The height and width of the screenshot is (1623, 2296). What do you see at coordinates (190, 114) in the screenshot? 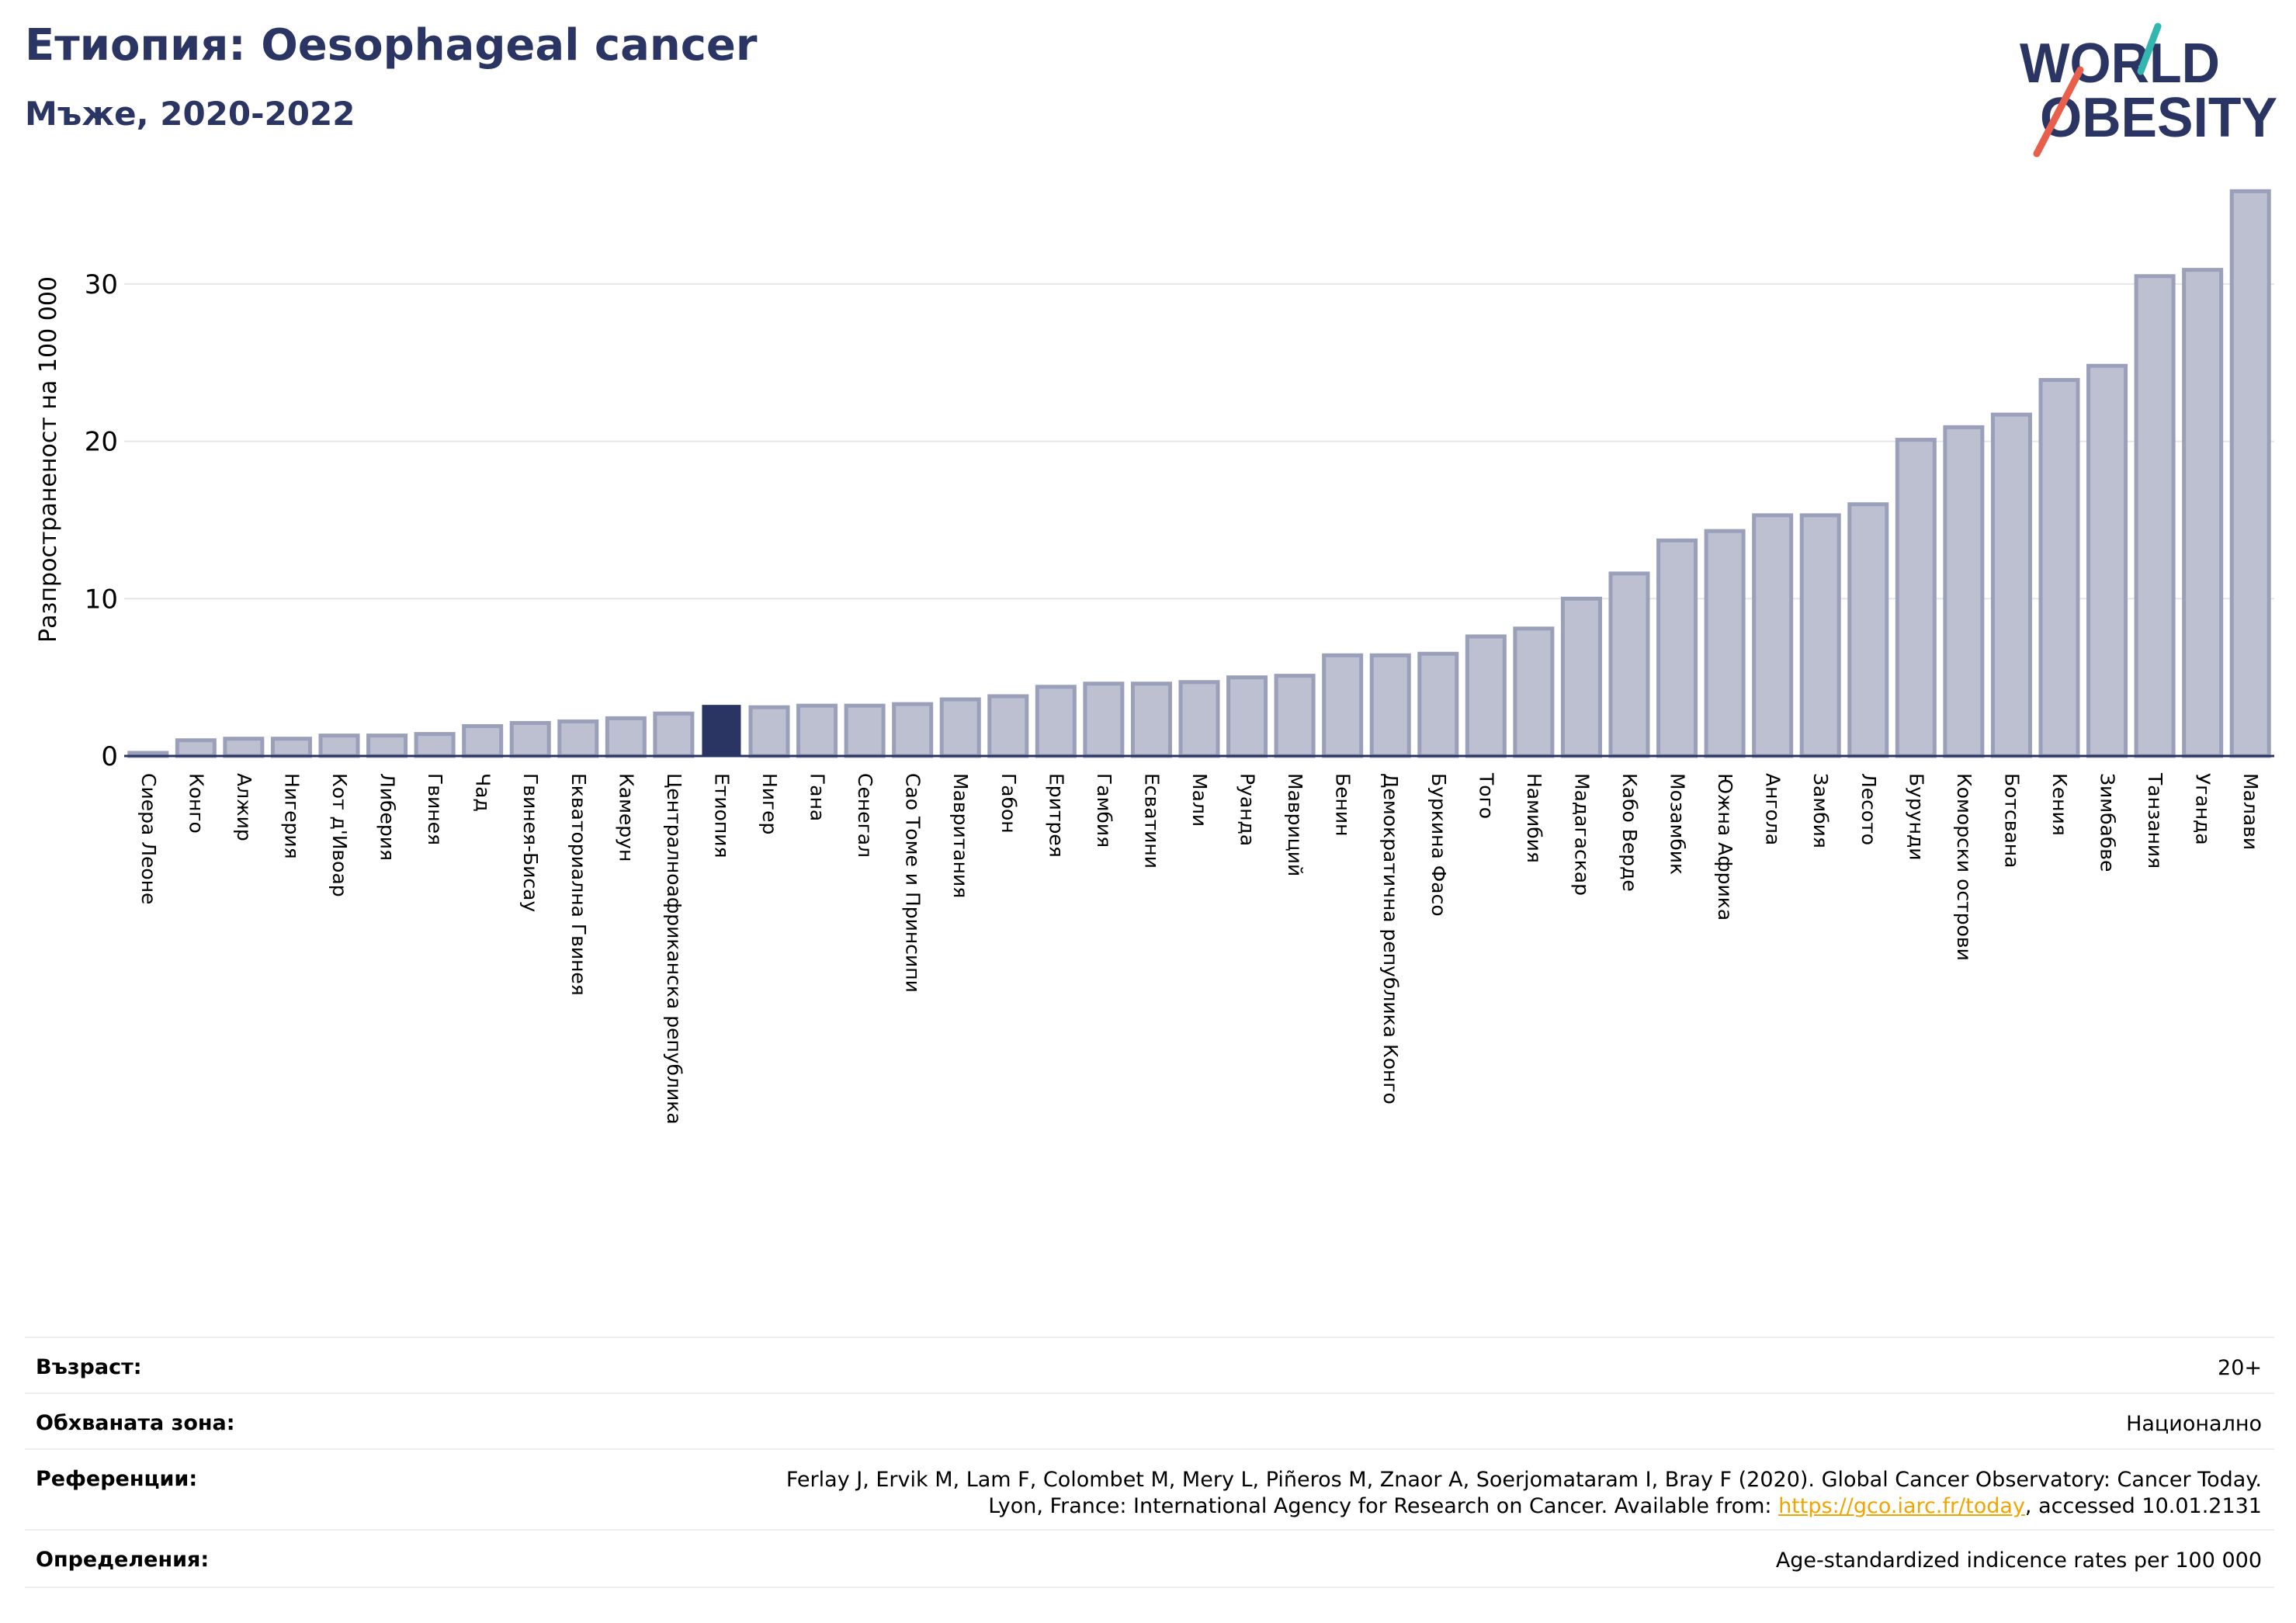
I see `chart-subtitle: Мъже, 2020-2022` at bounding box center [190, 114].